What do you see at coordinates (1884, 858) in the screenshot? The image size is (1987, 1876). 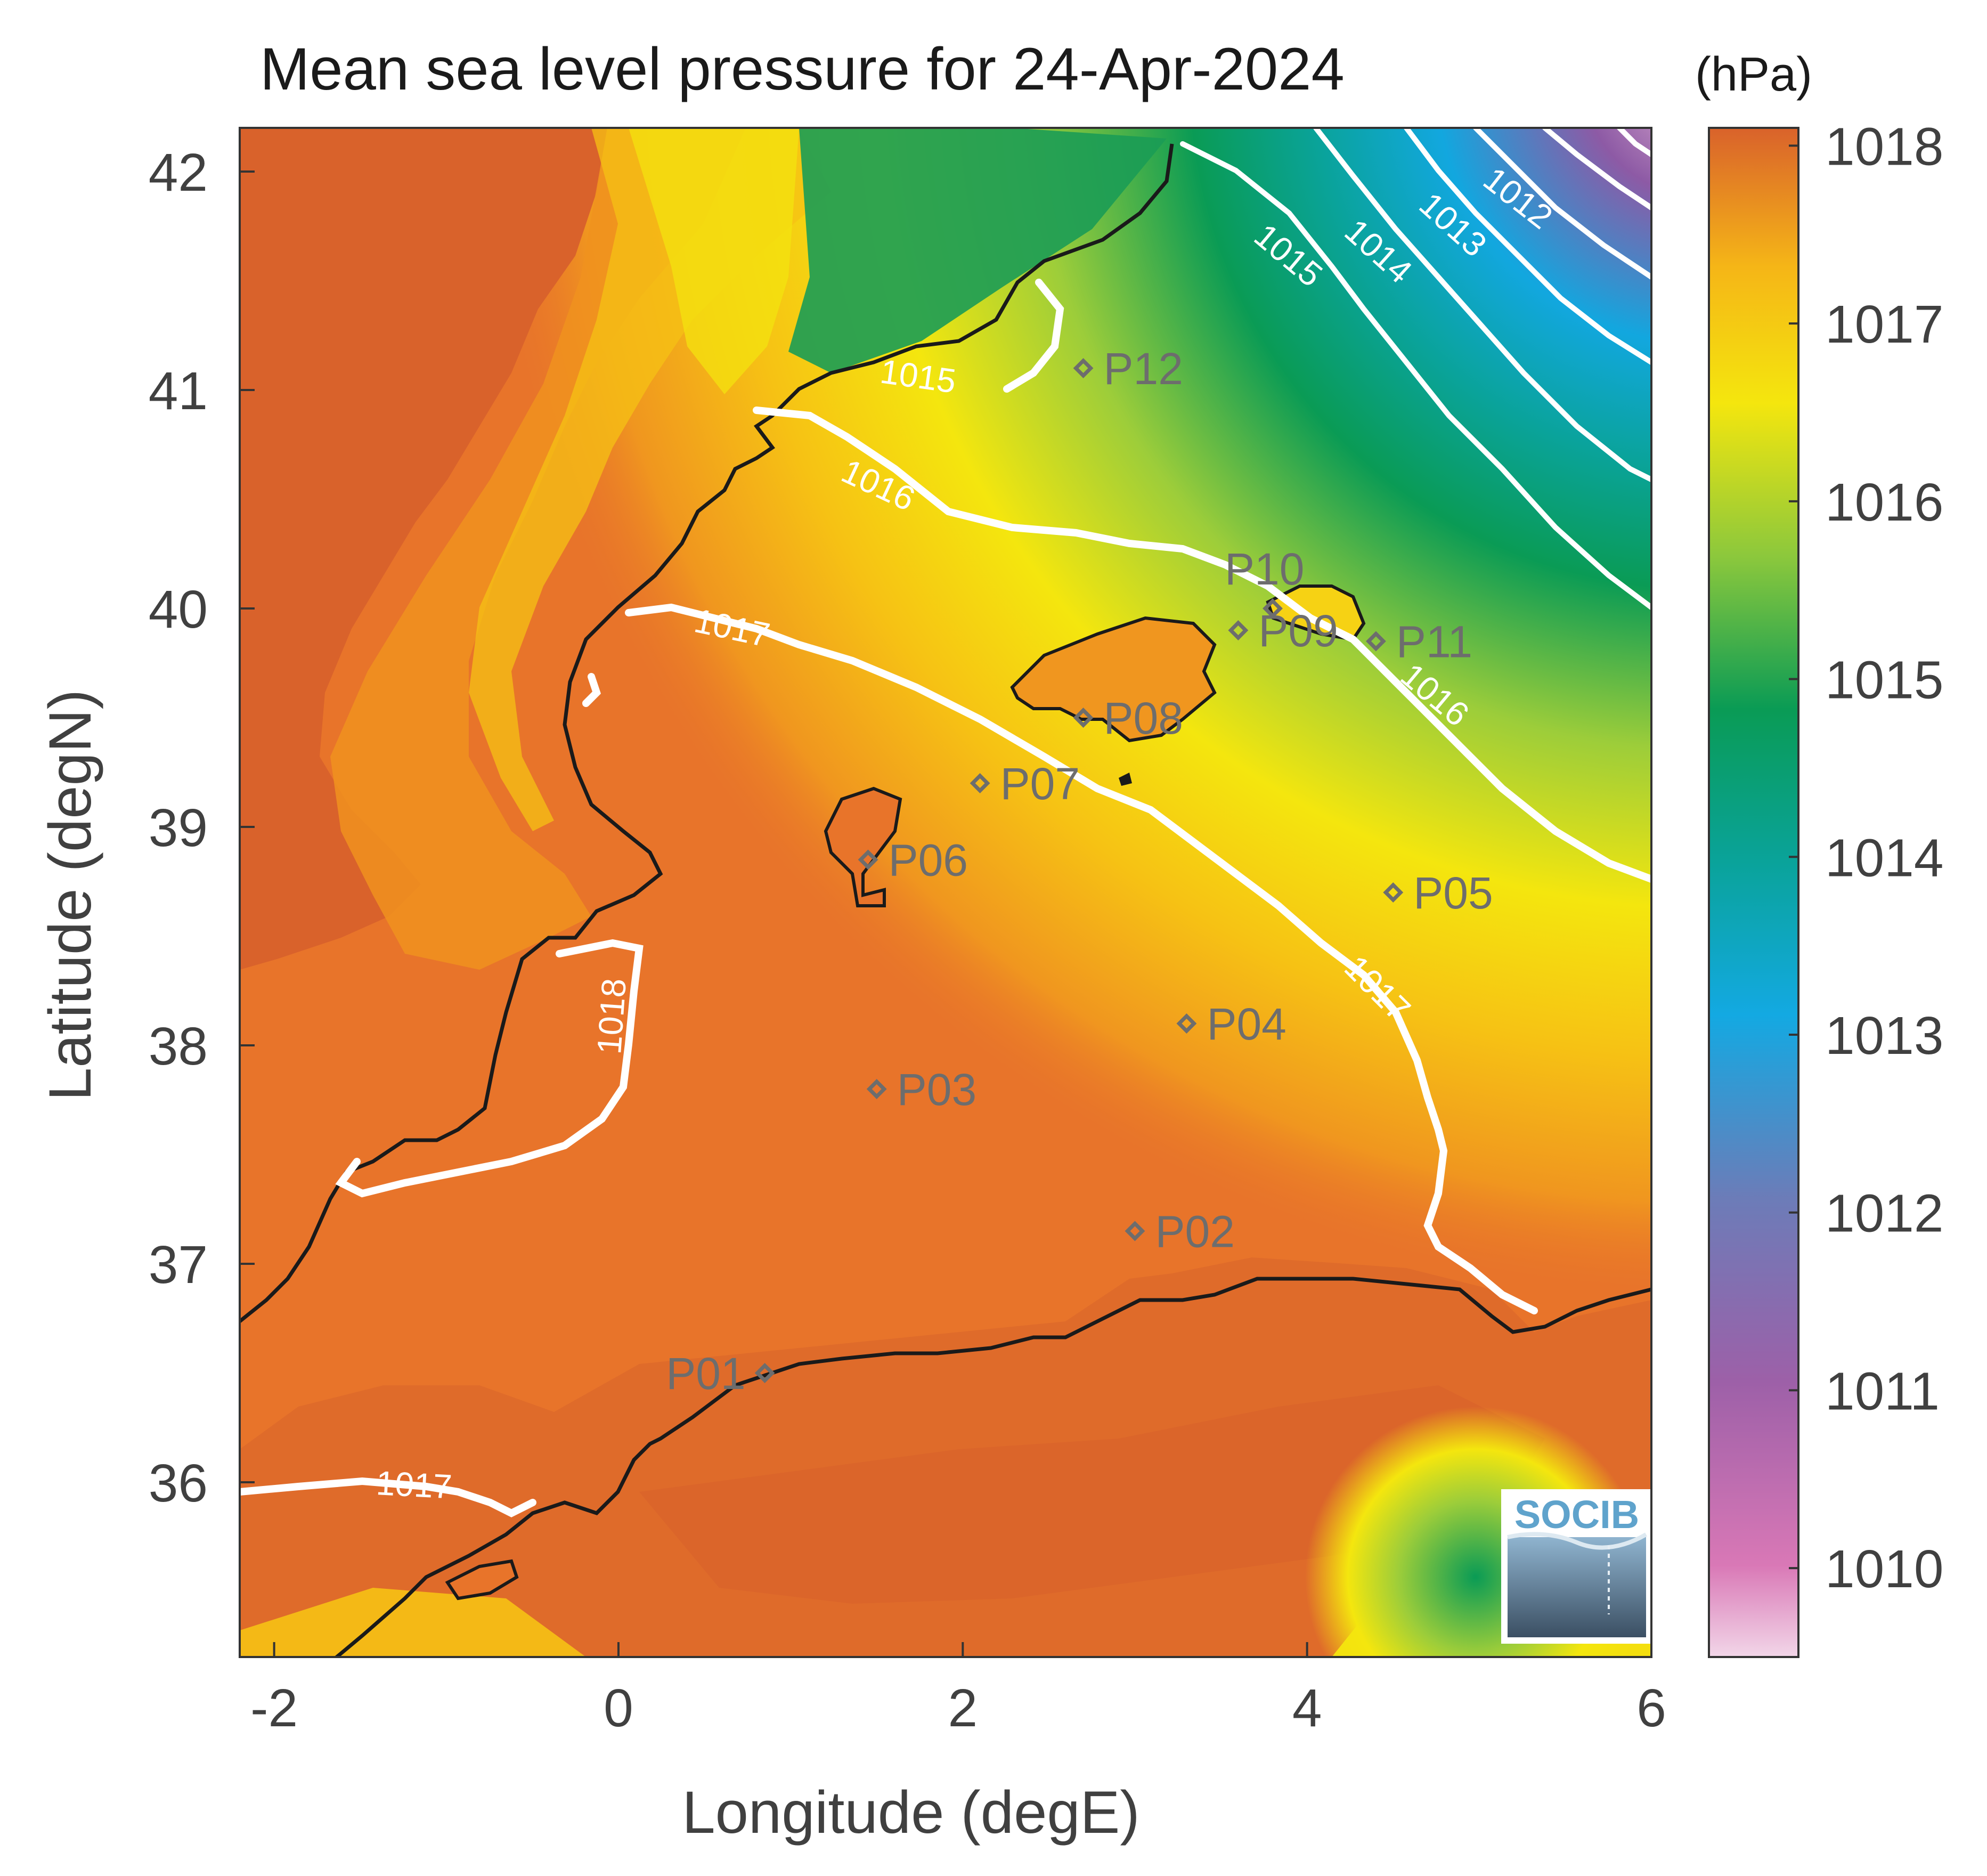 I see `colorbar-tick-label: 1014` at bounding box center [1884, 858].